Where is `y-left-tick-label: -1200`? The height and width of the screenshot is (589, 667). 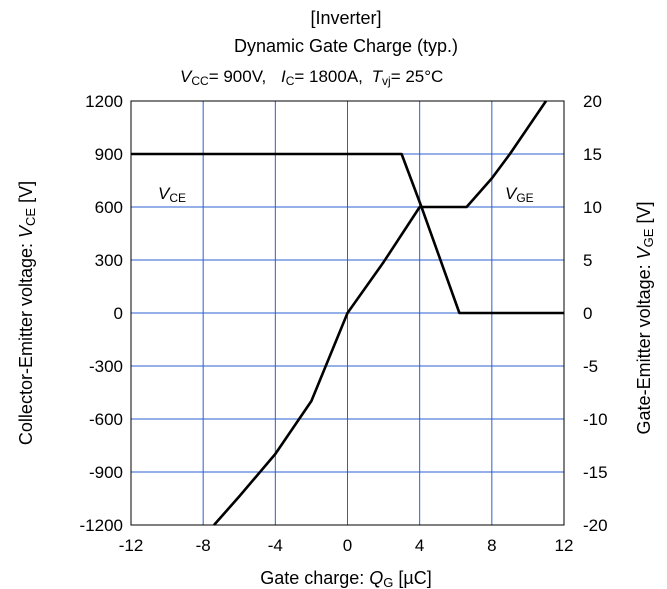
y-left-tick-label: -1200 is located at coordinates (101, 525).